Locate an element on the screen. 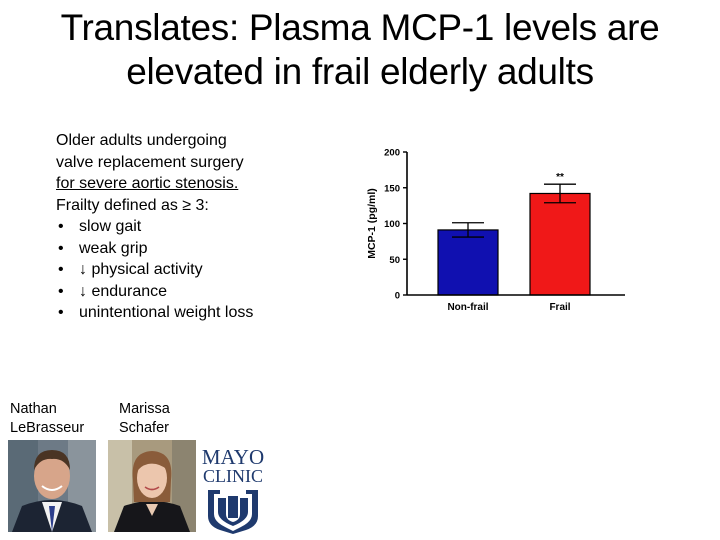 This screenshot has height=540, width=720. person-last-name: LeBrasseur is located at coordinates (47, 428).